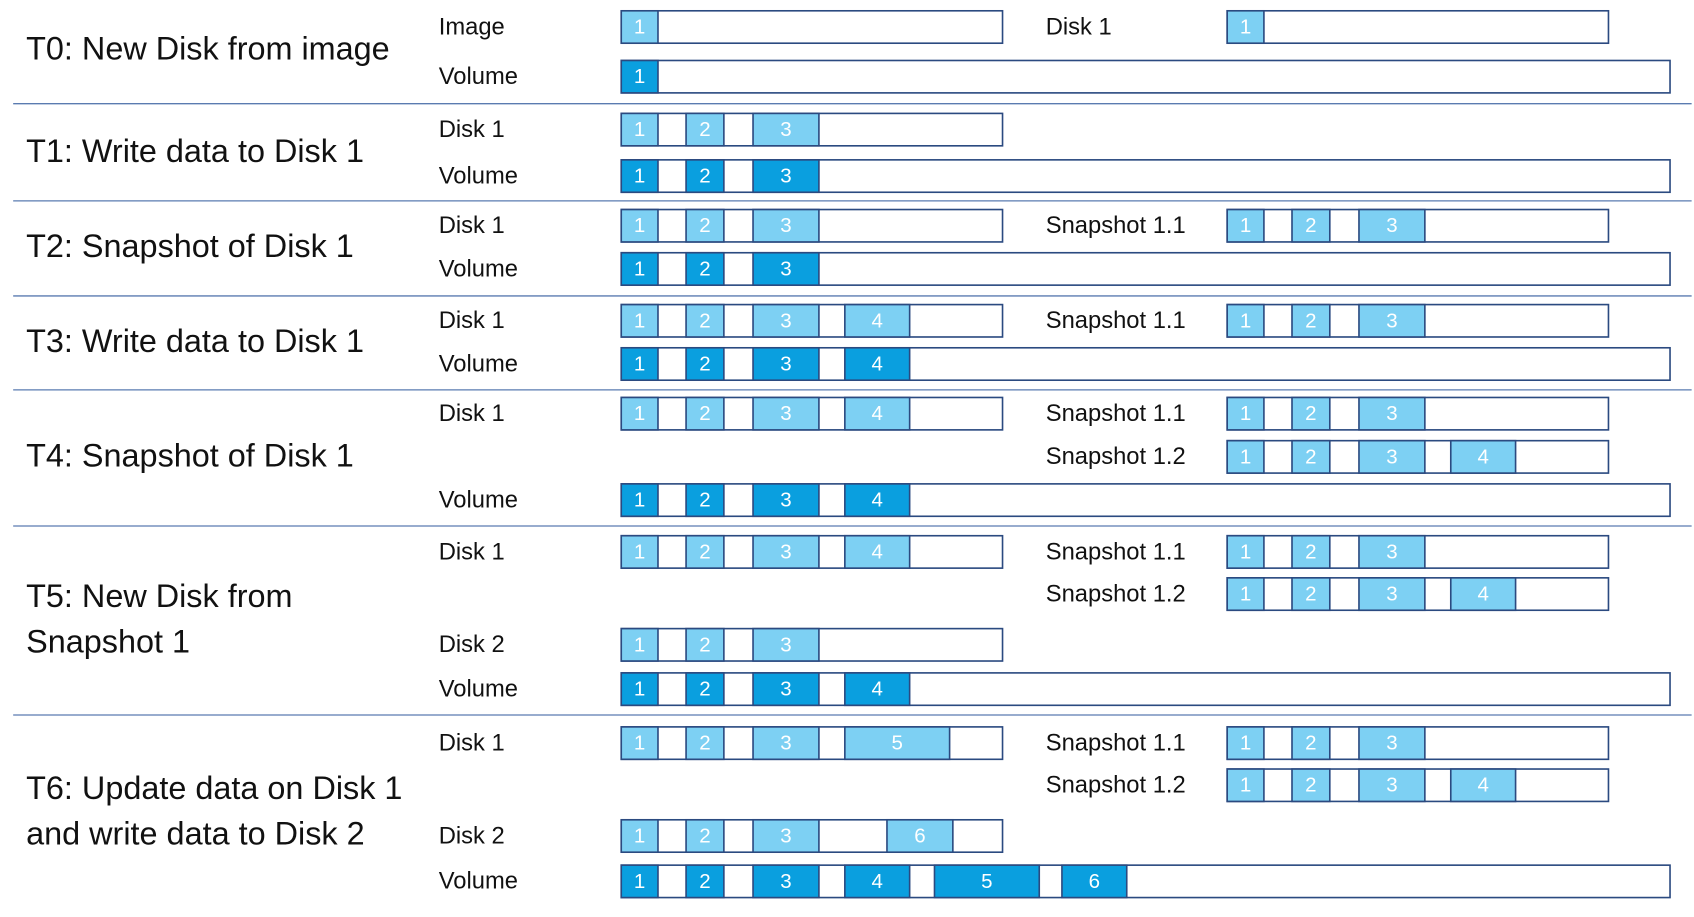 The image size is (1694, 917). What do you see at coordinates (195, 834) in the screenshot?
I see `stage-title: and write data to Disk 2` at bounding box center [195, 834].